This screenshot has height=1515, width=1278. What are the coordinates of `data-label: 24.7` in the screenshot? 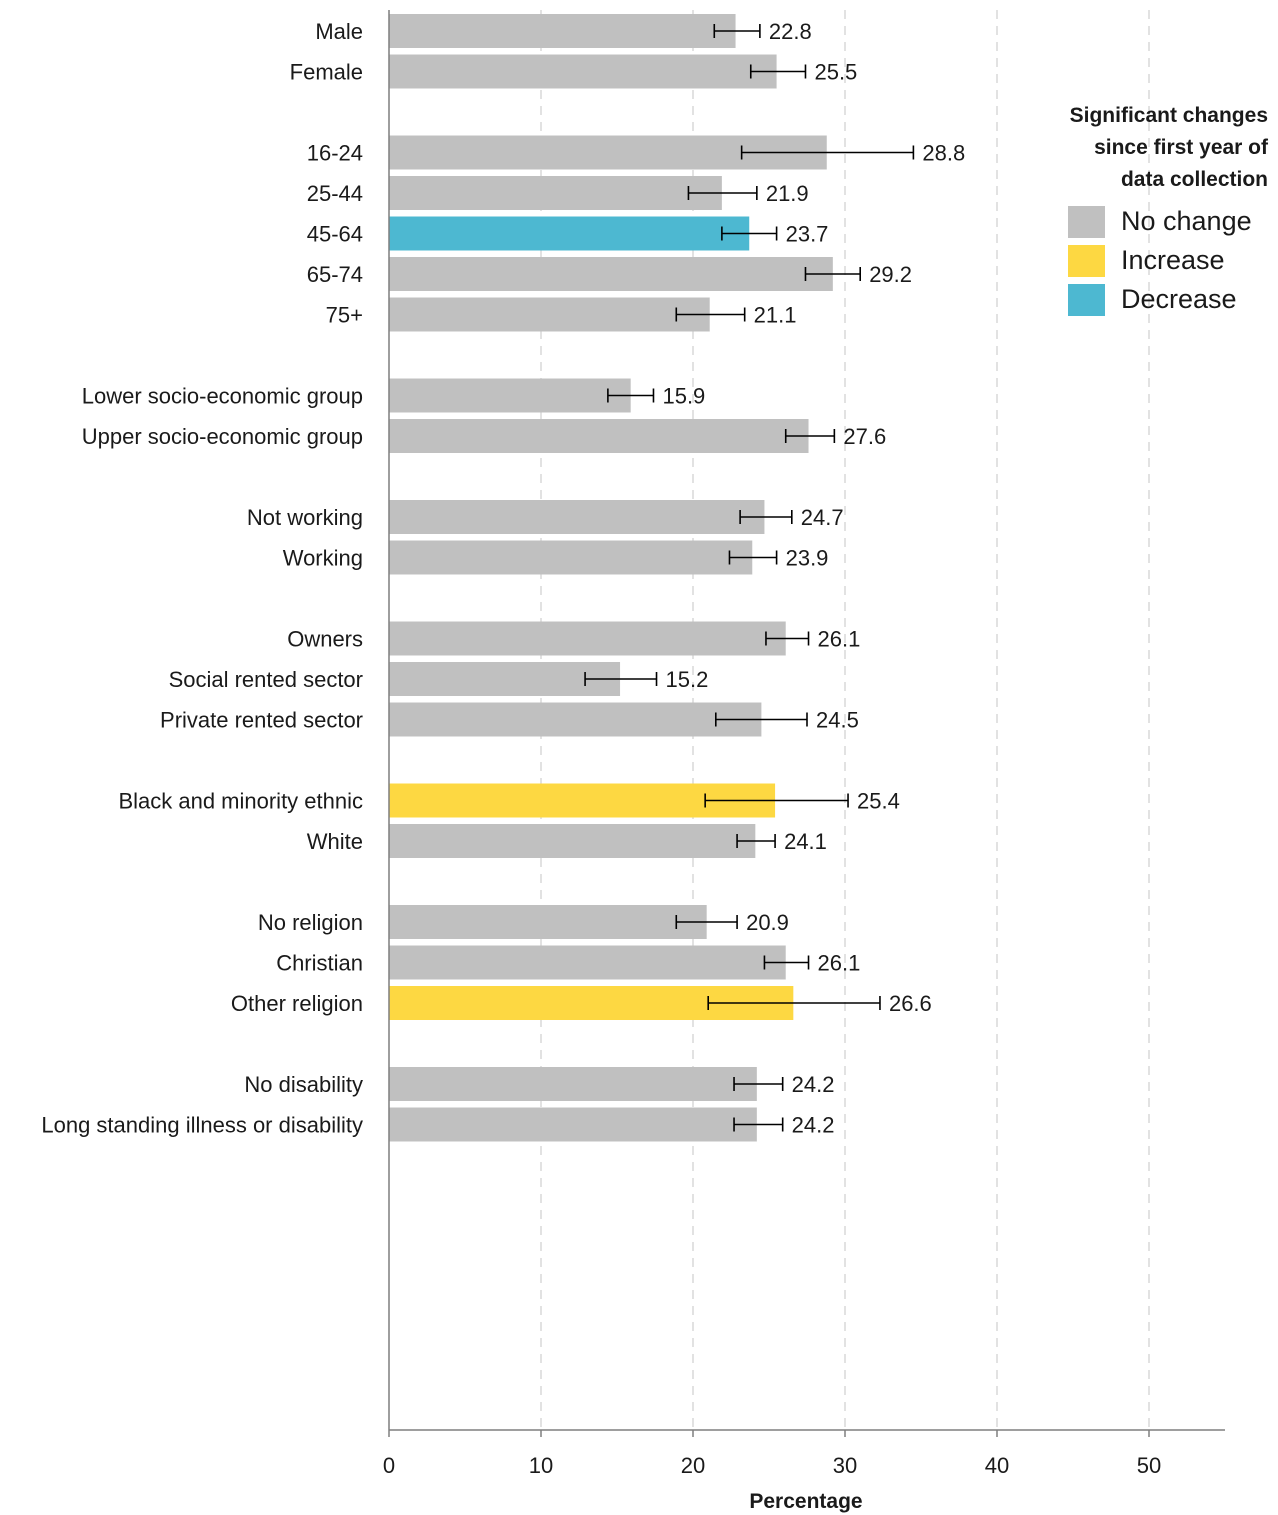 It's located at (822, 517).